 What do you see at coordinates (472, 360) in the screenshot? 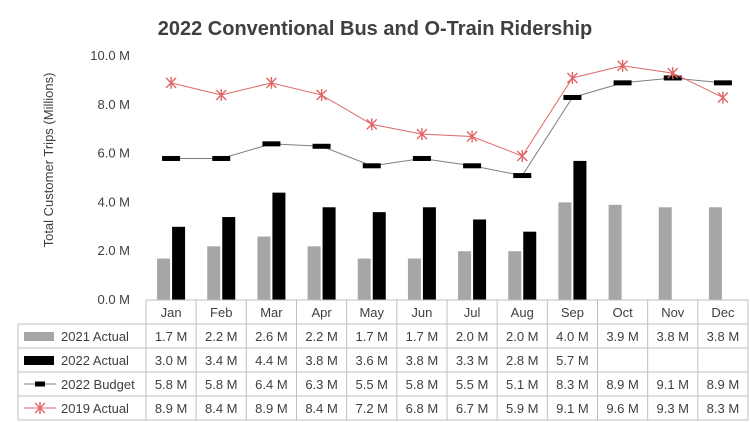
I see `data-label: 3.3 M` at bounding box center [472, 360].